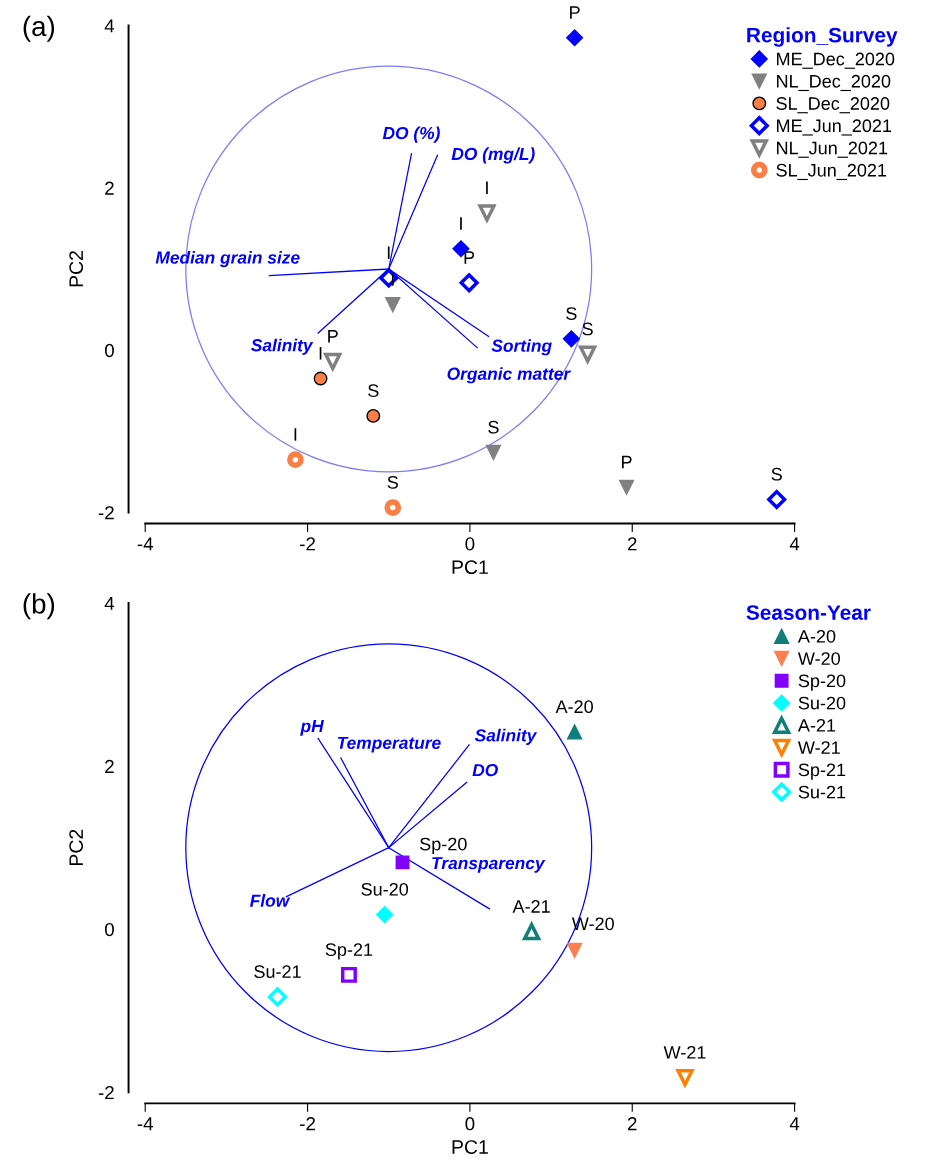 This screenshot has height=1162, width=925. What do you see at coordinates (834, 83) in the screenshot?
I see `legend-label: NL_Dec_2020` at bounding box center [834, 83].